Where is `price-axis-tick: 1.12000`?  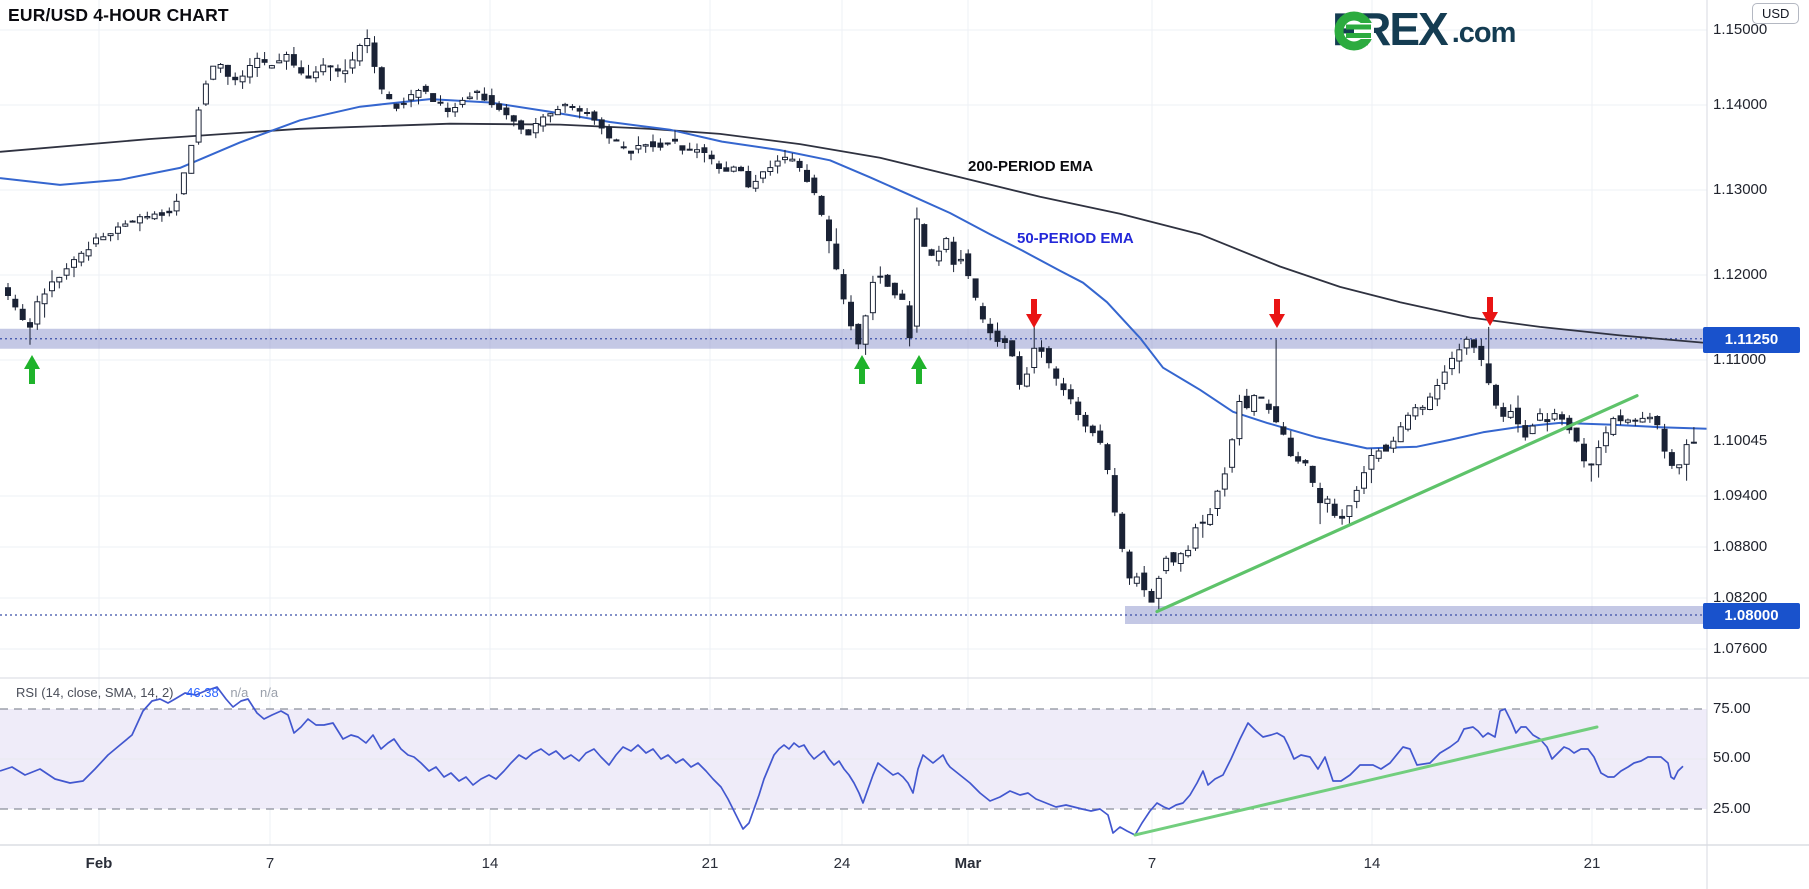
price-axis-tick: 1.12000 is located at coordinates (1740, 274).